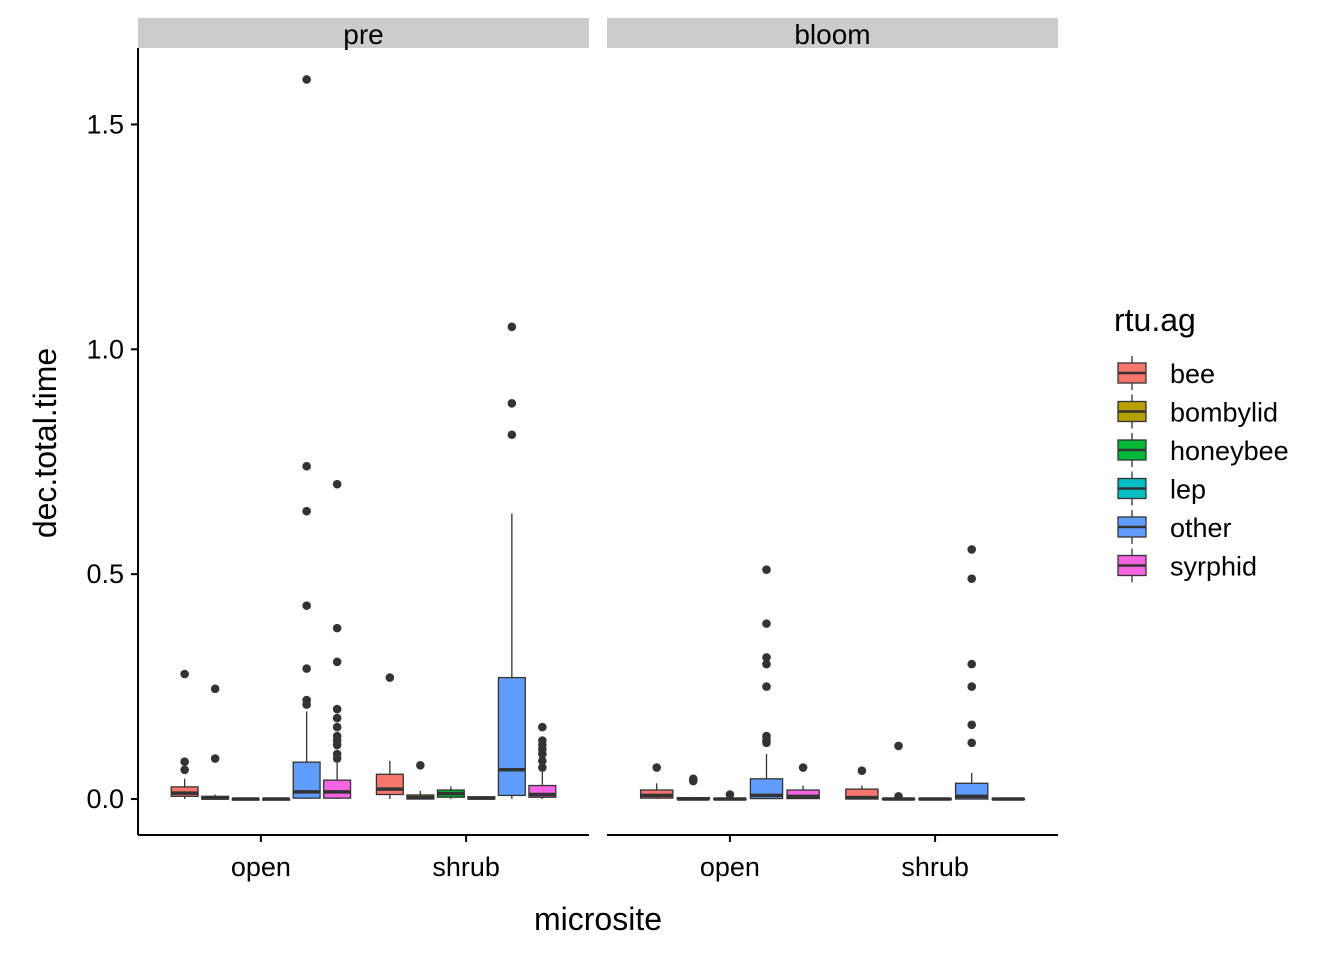 This screenshot has height=960, width=1344. I want to click on legend-key-bee, so click(1132, 373).